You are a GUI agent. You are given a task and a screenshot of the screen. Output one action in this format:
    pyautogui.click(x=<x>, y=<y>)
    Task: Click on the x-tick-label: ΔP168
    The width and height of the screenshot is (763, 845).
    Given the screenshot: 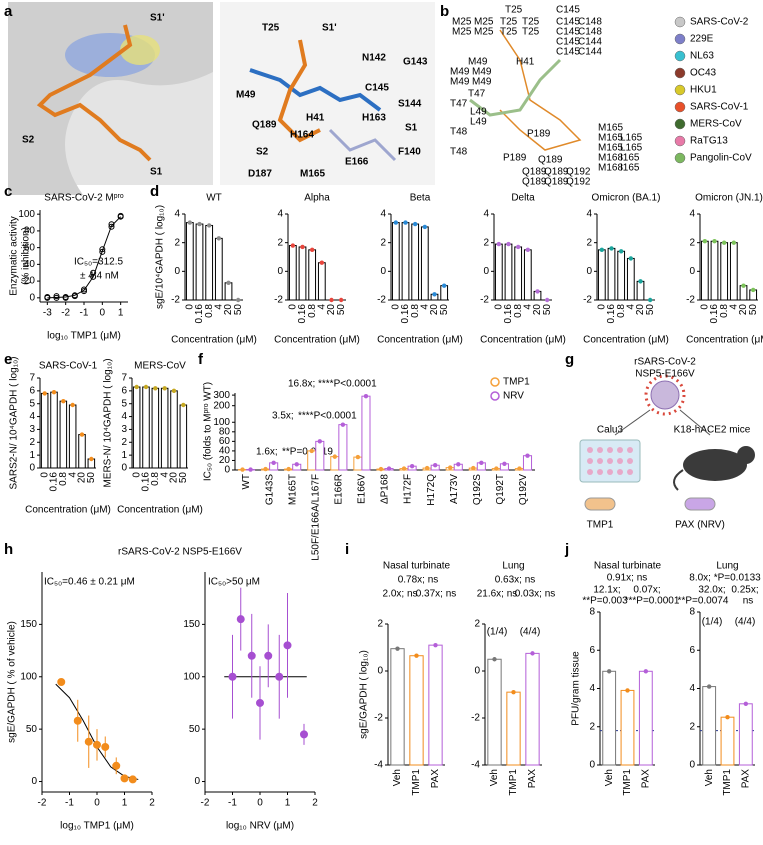 What is the action you would take?
    pyautogui.click(x=385, y=489)
    